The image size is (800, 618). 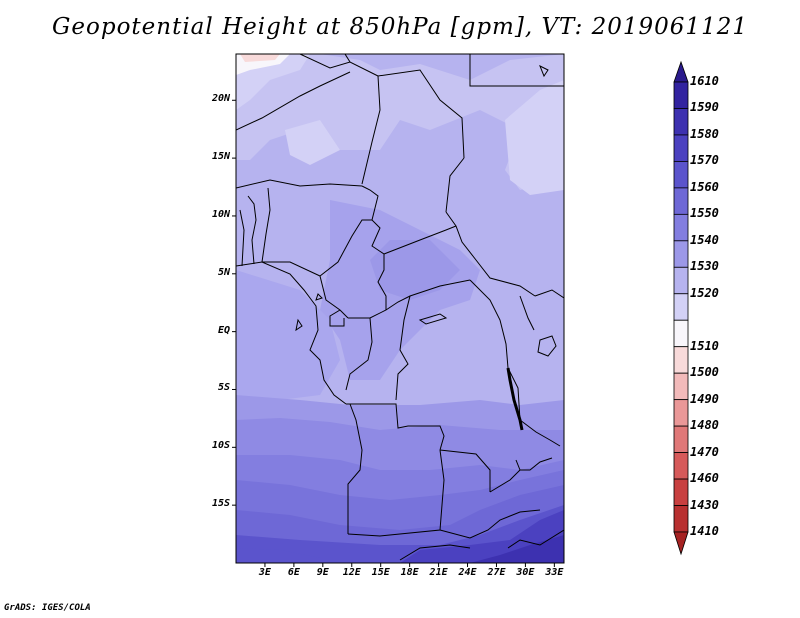 I want to click on lat-tick-label: EQ, so click(x=223, y=330).